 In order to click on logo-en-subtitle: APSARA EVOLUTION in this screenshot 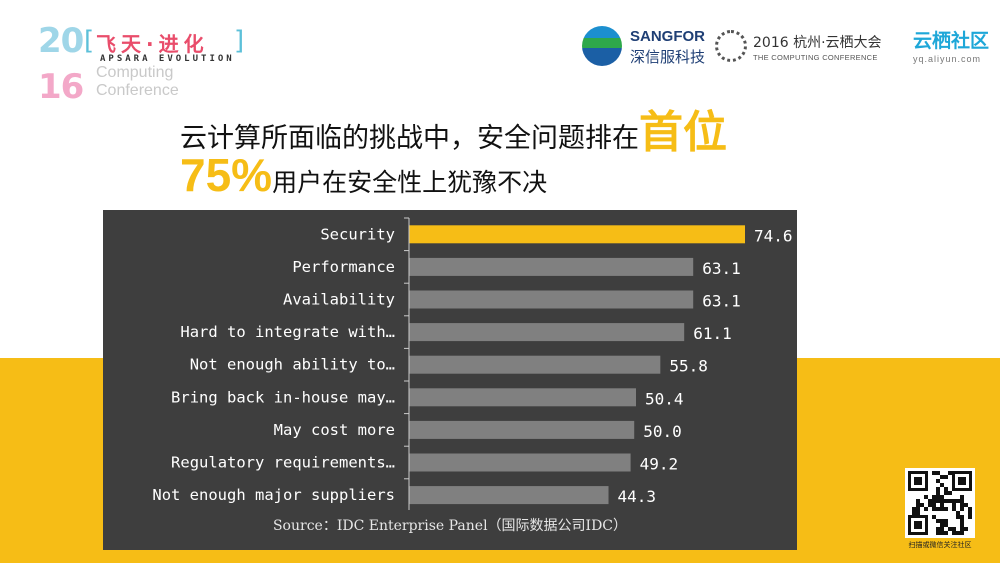, I will do `click(167, 59)`.